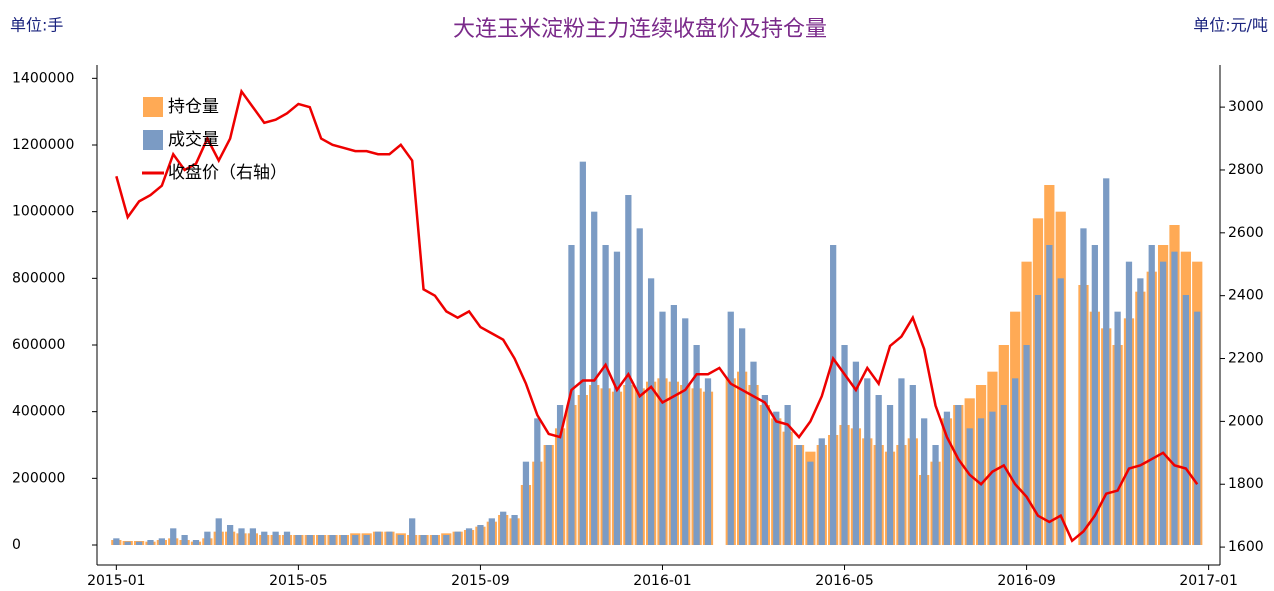 The height and width of the screenshot is (591, 1274). What do you see at coordinates (193, 140) in the screenshot?
I see `legend-label: 成交量` at bounding box center [193, 140].